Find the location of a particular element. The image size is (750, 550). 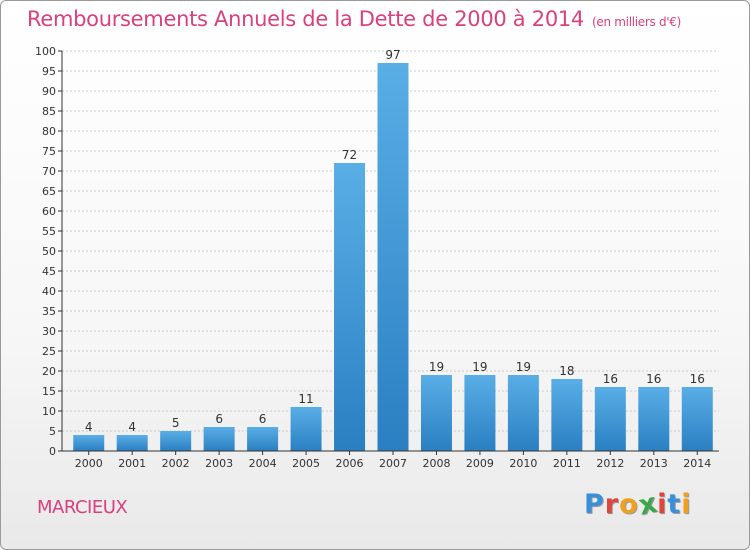

y-tick-label: 60 is located at coordinates (49, 211).